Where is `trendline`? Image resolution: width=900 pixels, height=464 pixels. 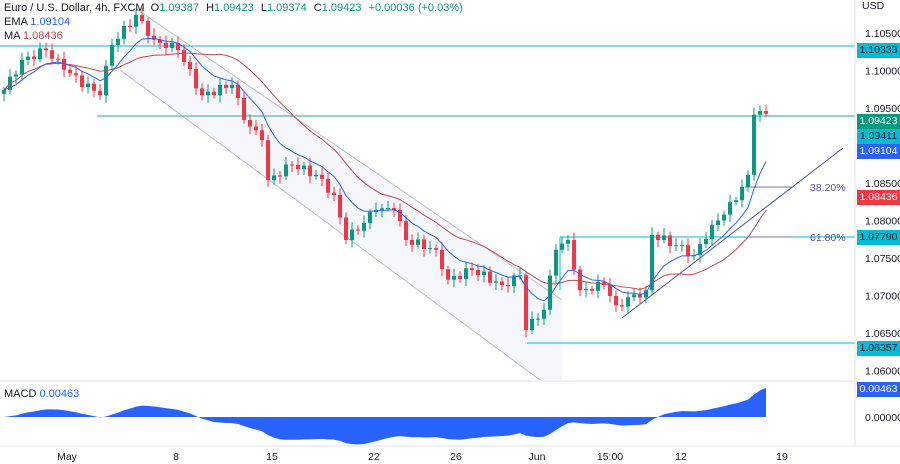
trendline is located at coordinates (732, 233).